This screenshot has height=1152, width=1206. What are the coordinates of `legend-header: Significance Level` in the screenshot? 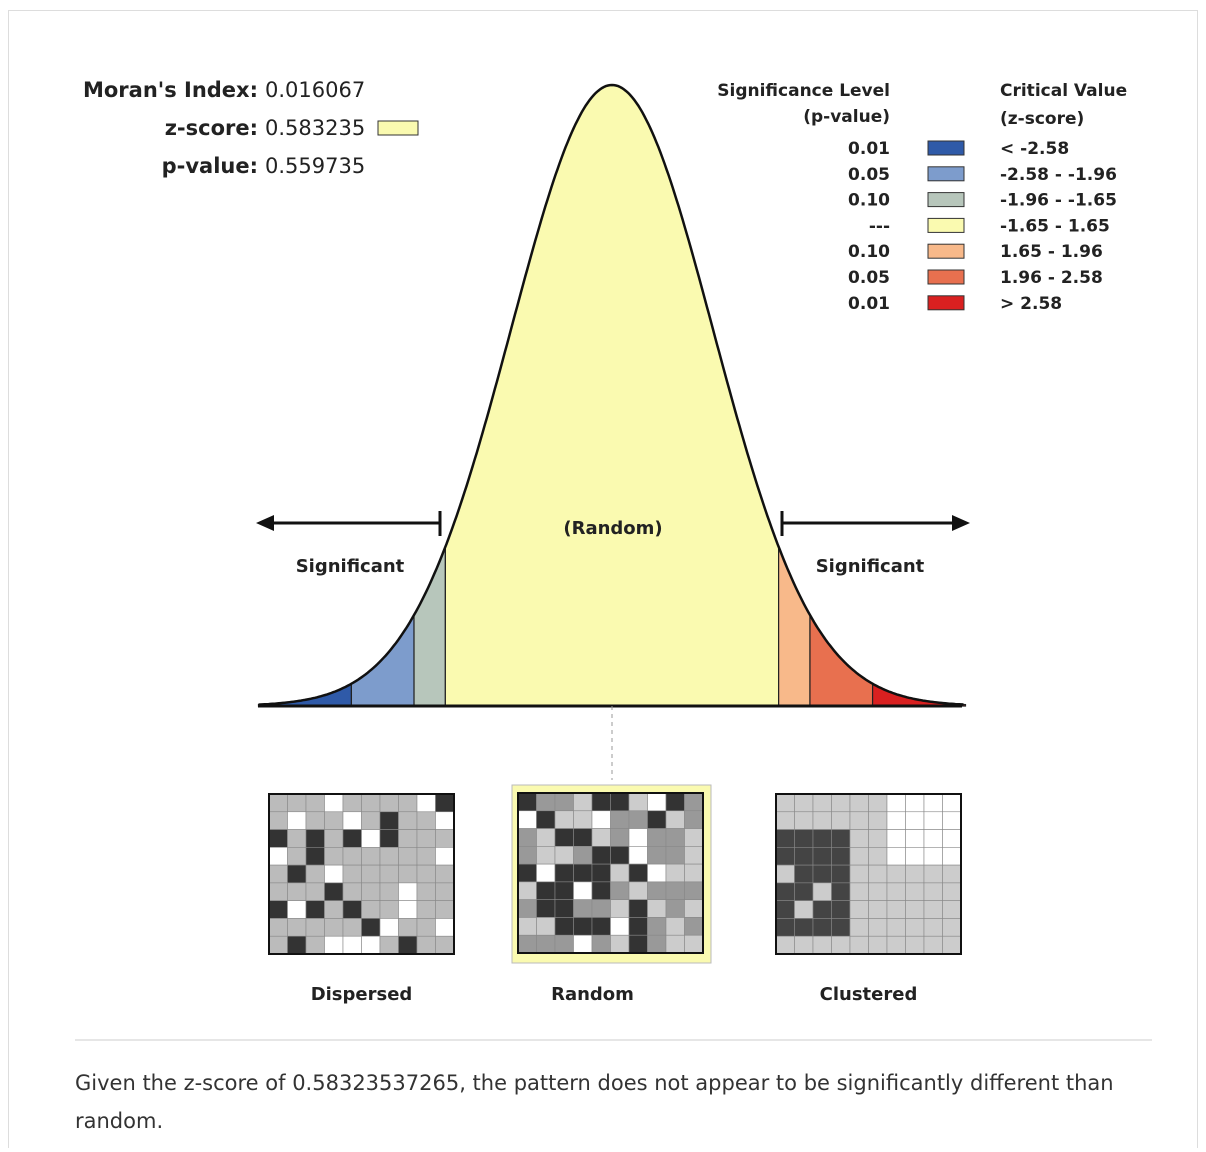 It's located at (803, 91).